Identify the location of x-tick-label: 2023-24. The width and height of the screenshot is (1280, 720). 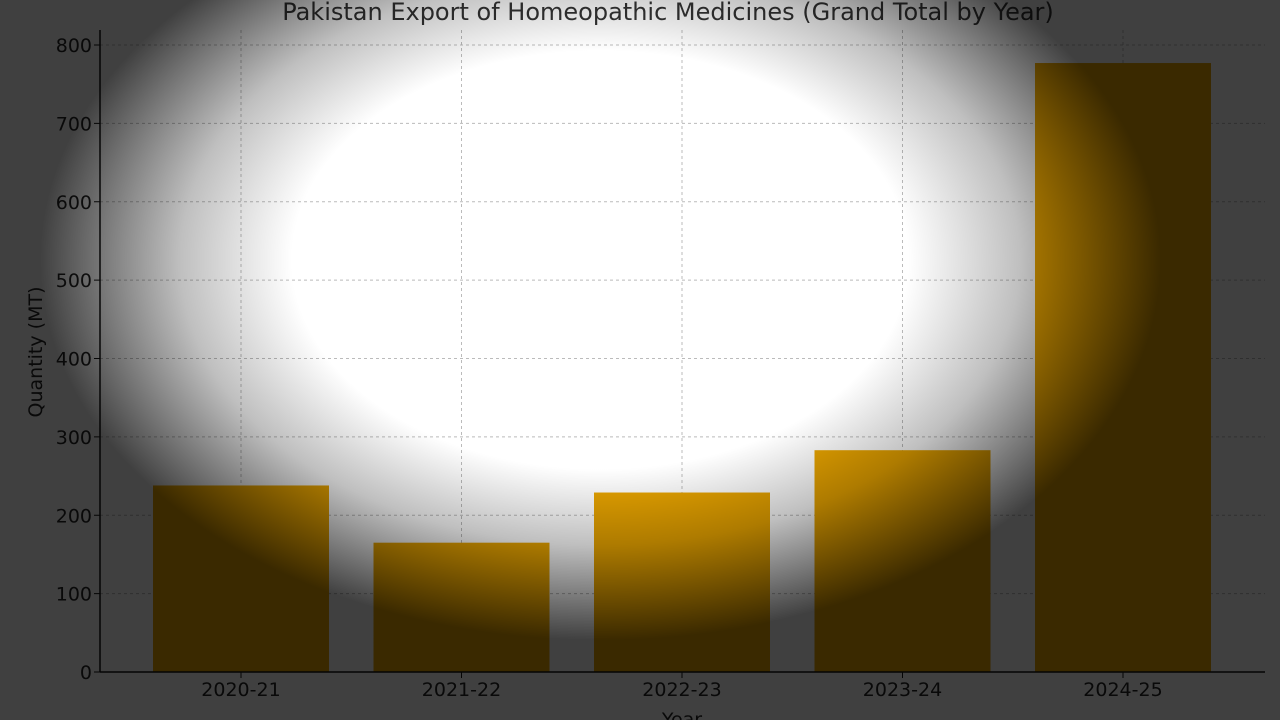
(902, 690).